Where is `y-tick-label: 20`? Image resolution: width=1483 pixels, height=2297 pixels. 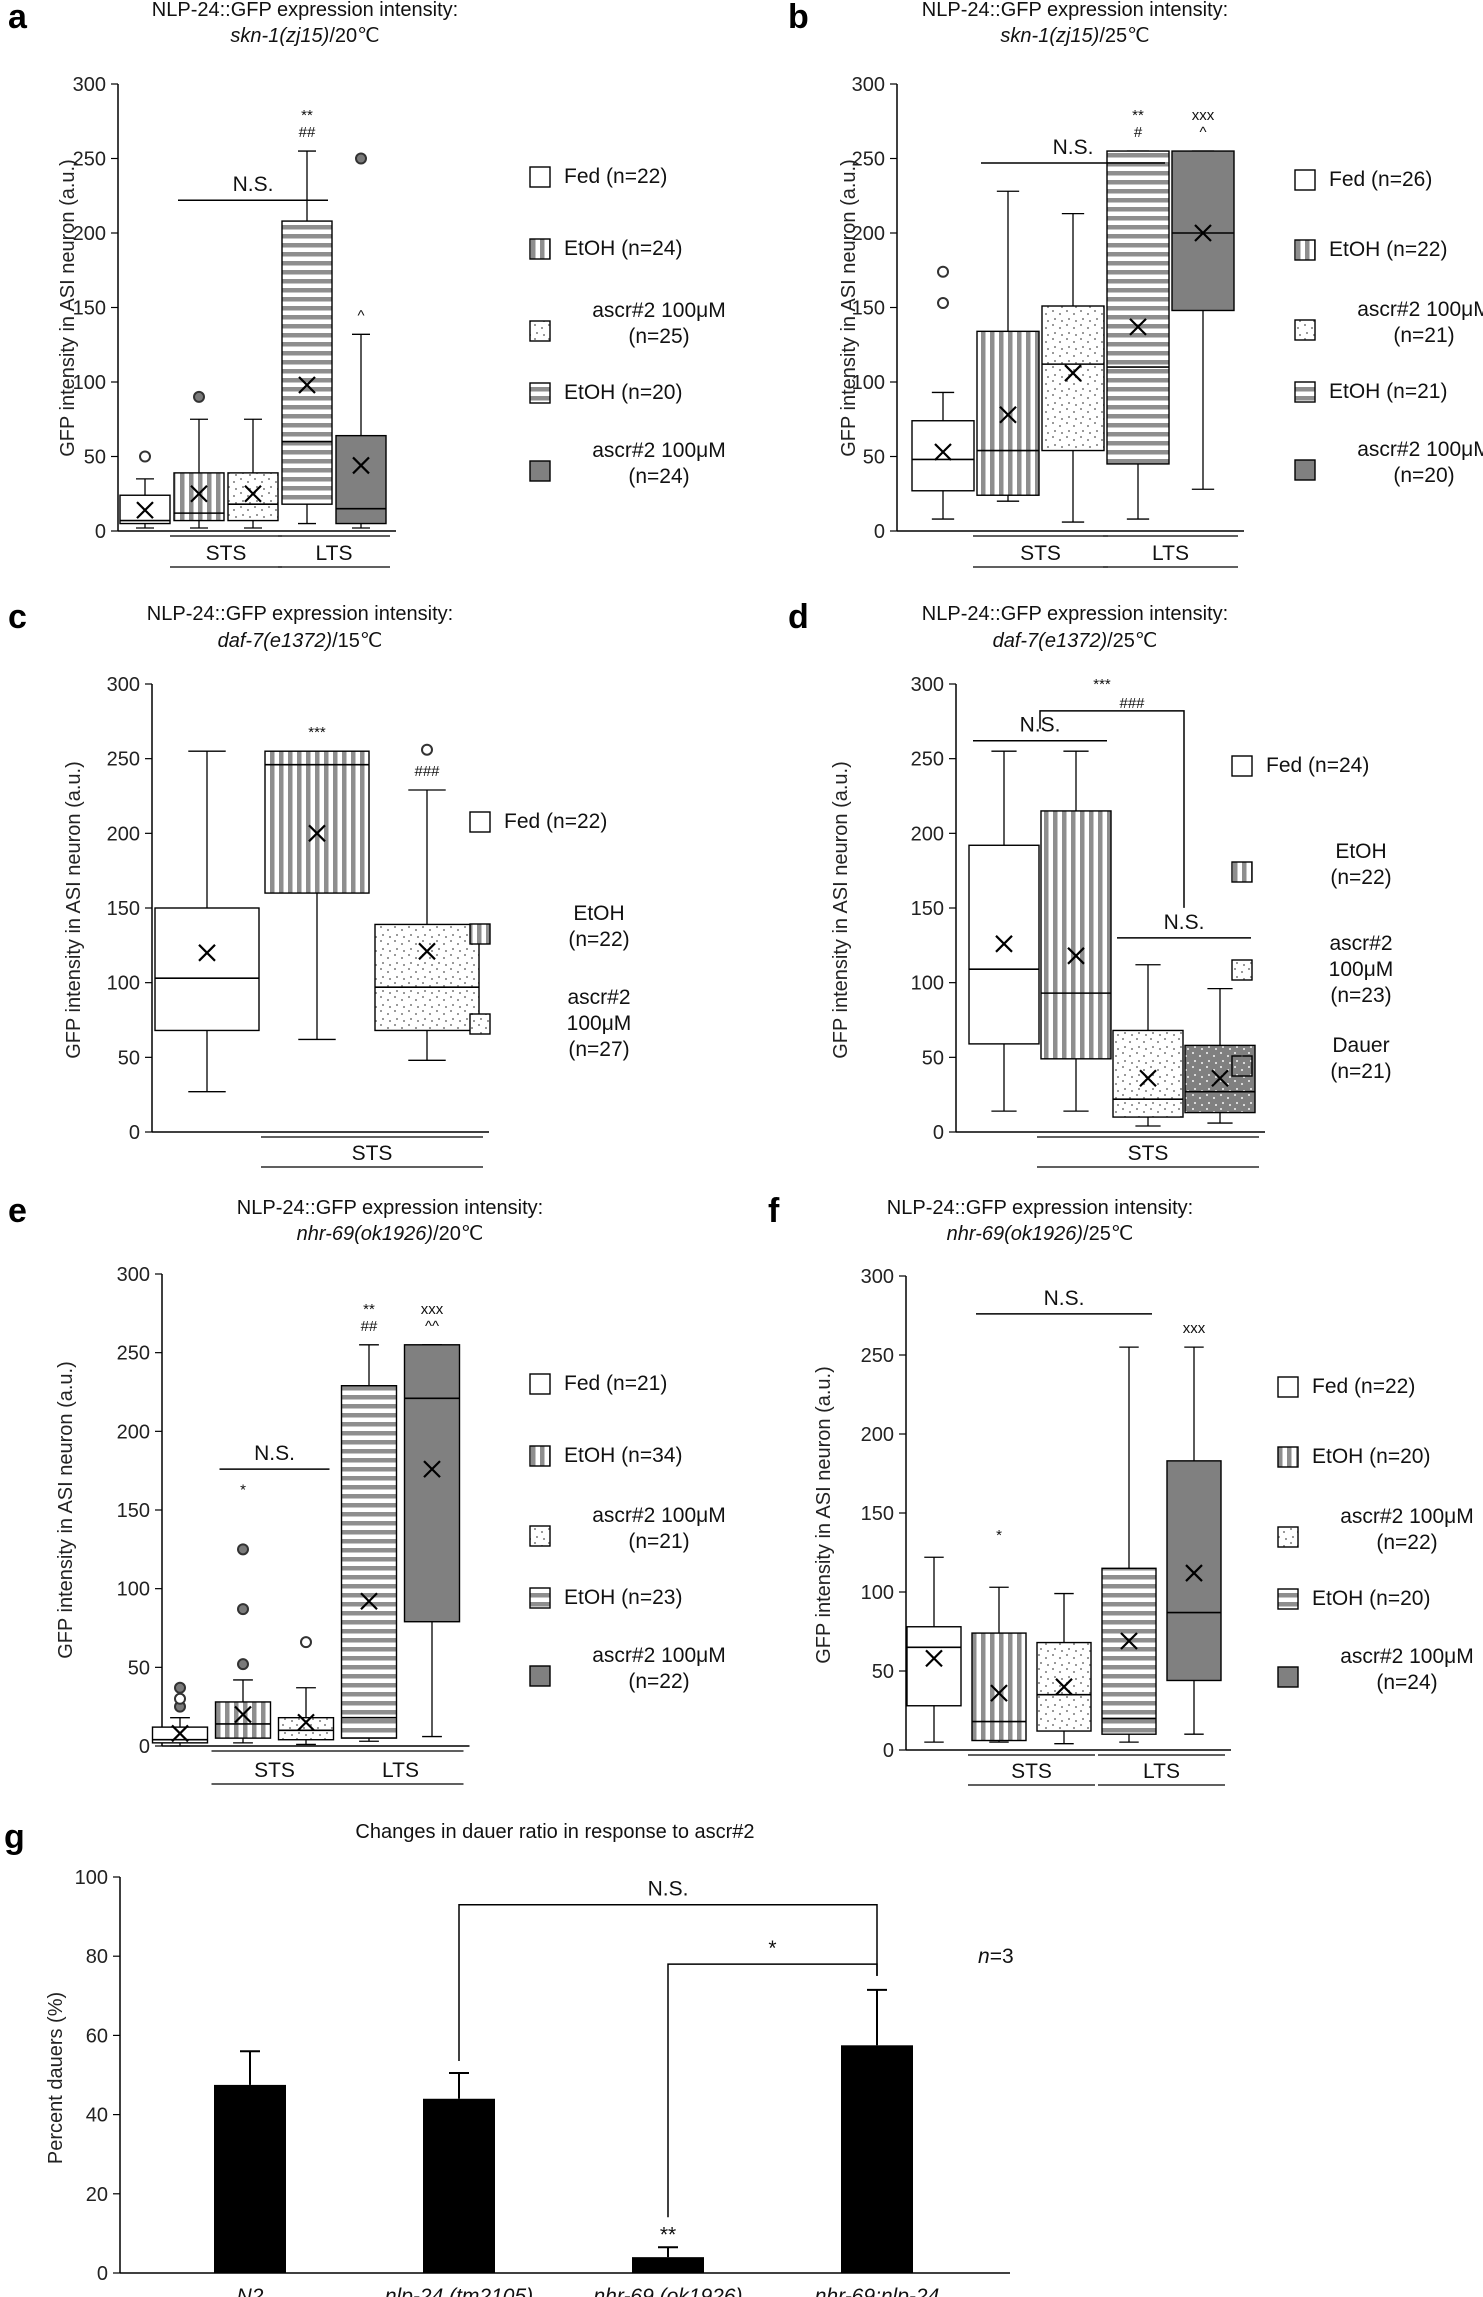
y-tick-label: 20 is located at coordinates (97, 2195).